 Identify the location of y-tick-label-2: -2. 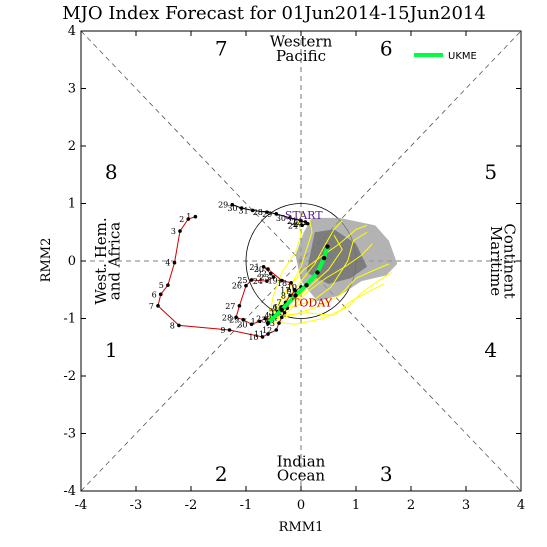
(69, 376).